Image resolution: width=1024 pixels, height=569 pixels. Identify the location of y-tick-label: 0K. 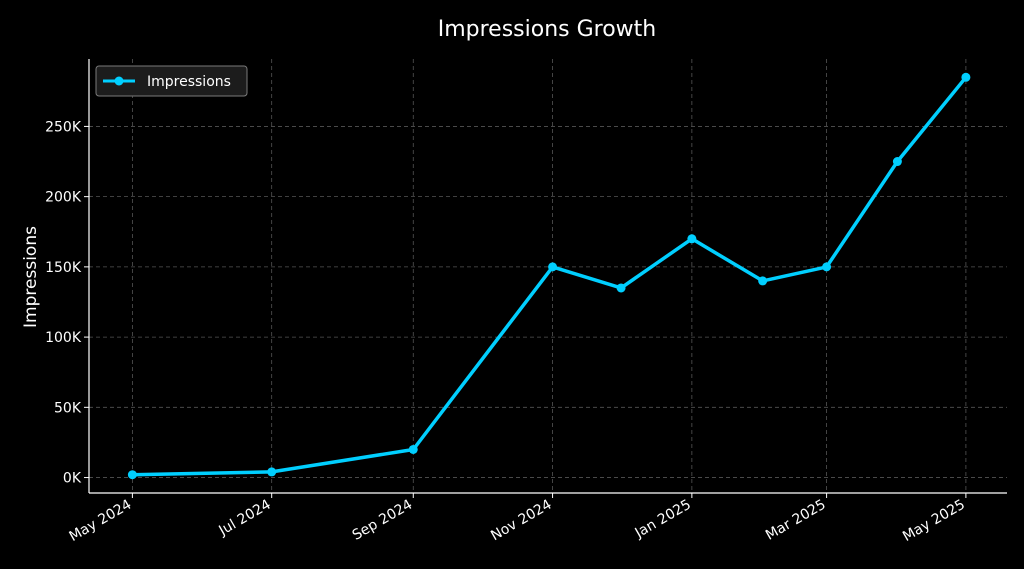
(72, 479).